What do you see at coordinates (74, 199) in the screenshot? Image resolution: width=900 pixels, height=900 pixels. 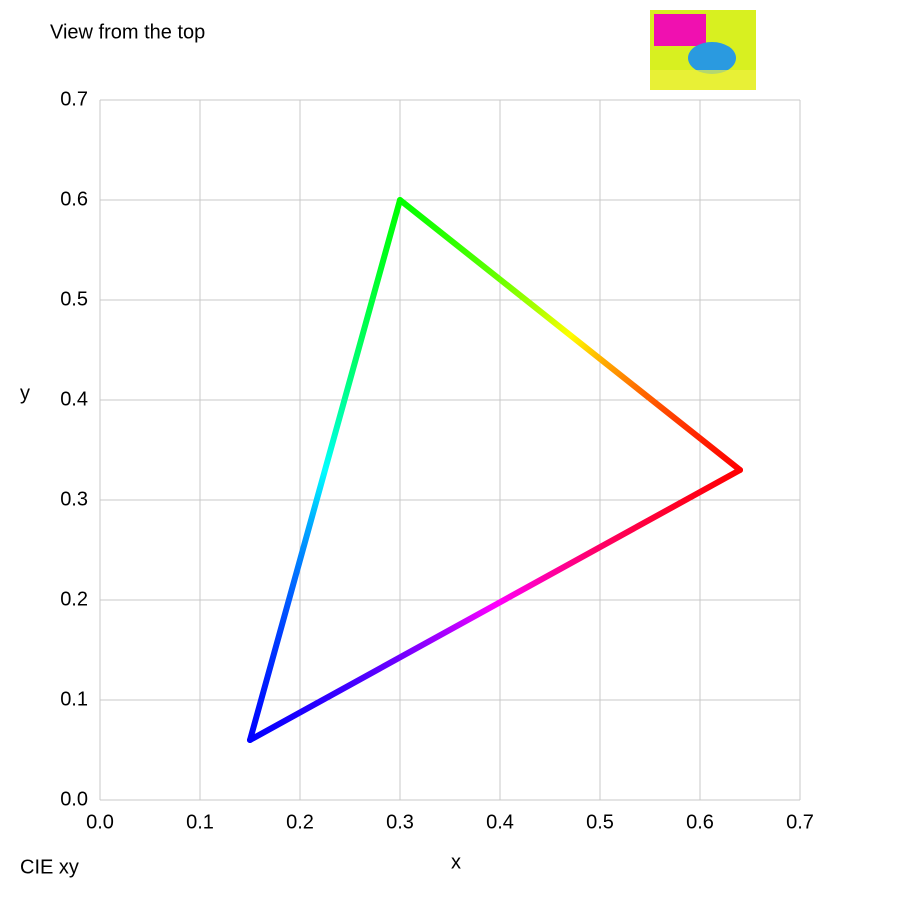 I see `y-tick-label: 0.6` at bounding box center [74, 199].